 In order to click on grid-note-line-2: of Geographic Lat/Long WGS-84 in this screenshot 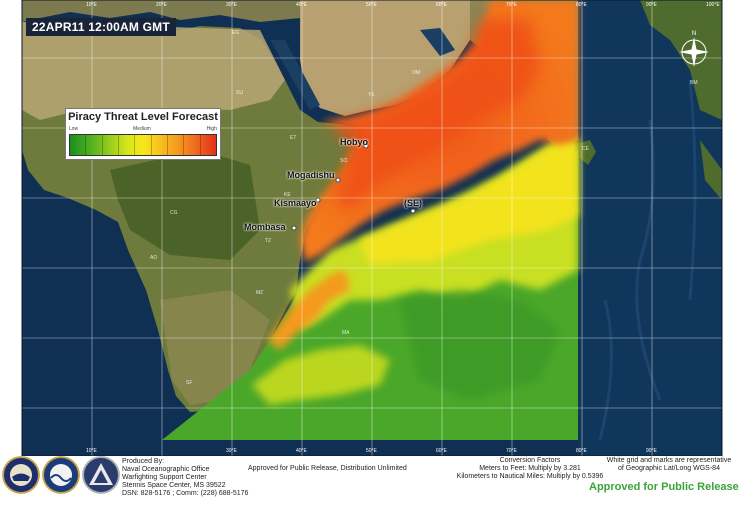, I will do `click(669, 468)`.